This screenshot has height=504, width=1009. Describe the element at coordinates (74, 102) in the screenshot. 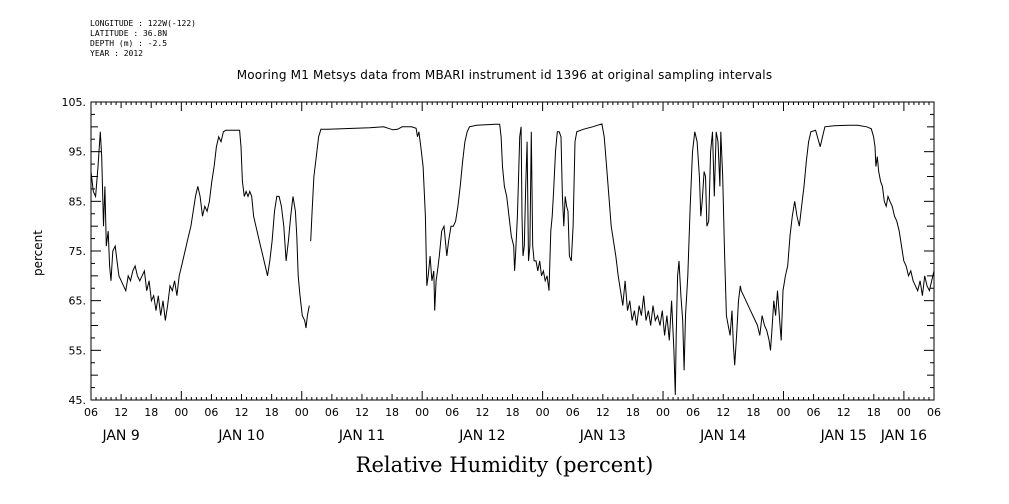

I see `y-tick-label: 105.` at that location.